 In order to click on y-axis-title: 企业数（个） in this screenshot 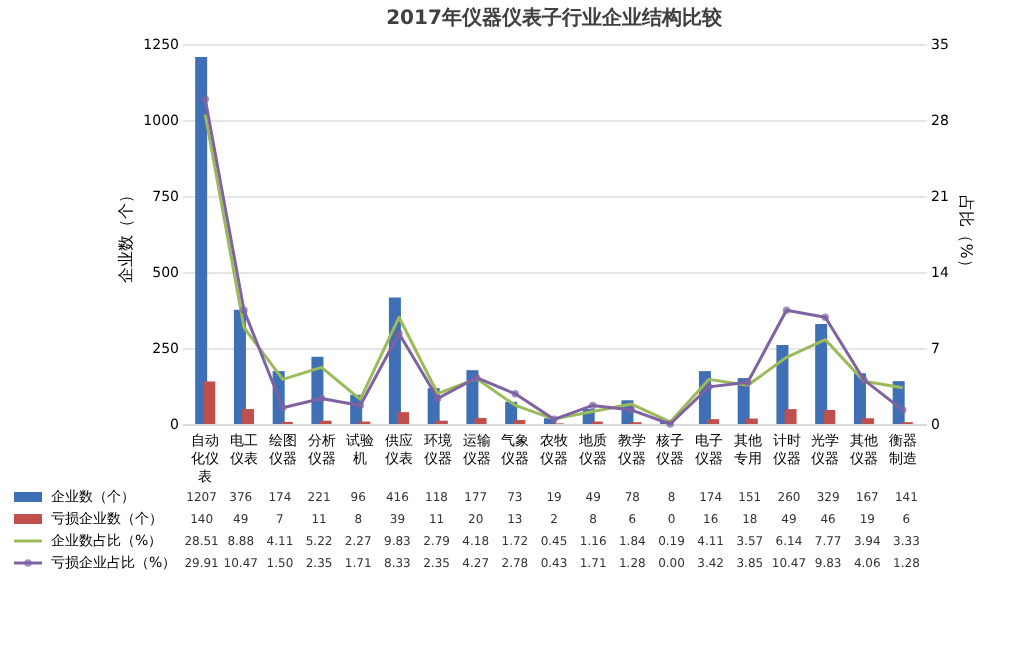, I will do `click(126, 235)`.